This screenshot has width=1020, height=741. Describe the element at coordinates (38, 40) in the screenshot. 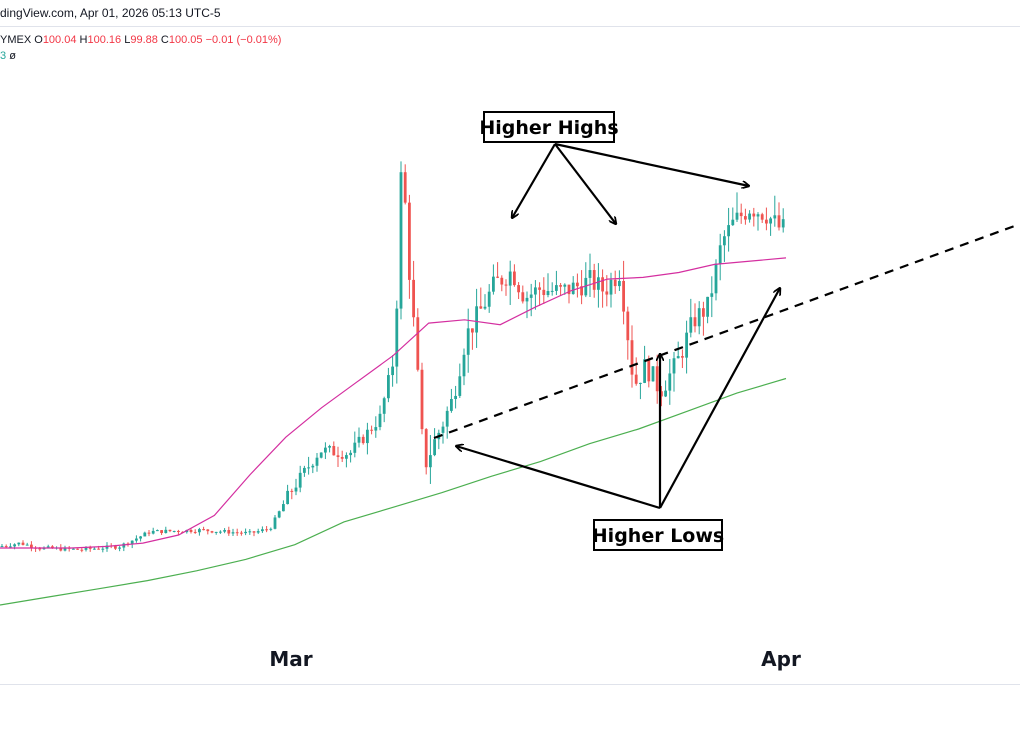

I see `open-label: O` at that location.